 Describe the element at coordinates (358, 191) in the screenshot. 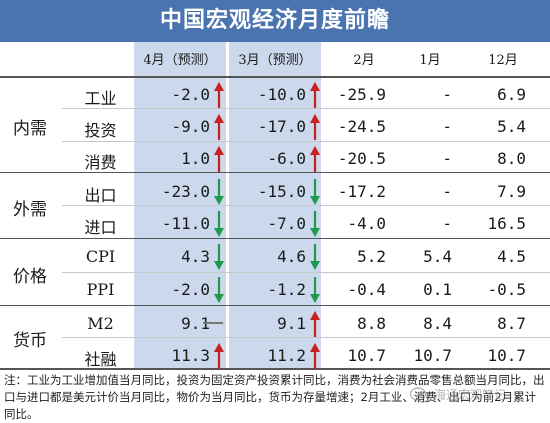

I see `table-cell: -17.2` at that location.